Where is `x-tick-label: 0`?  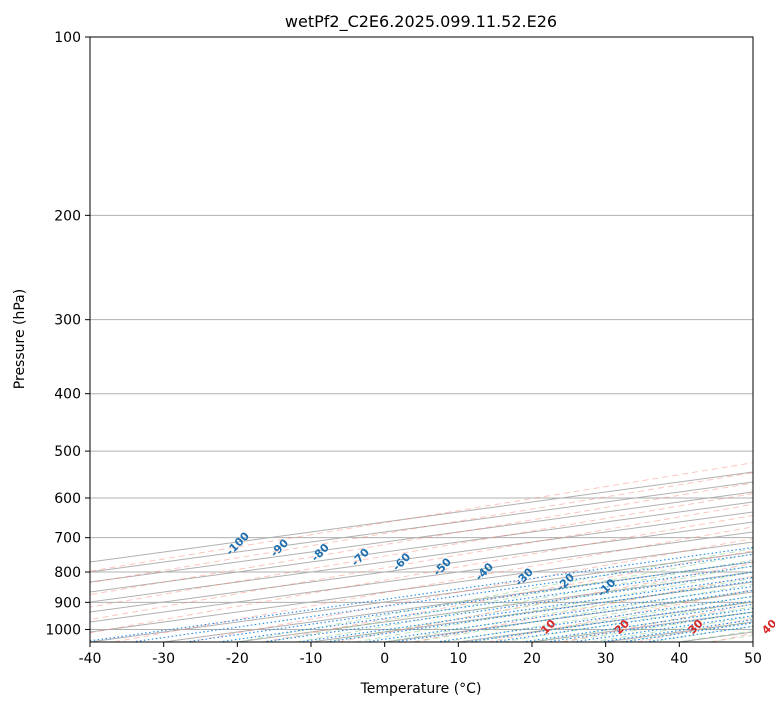
x-tick-label: 0 is located at coordinates (384, 659).